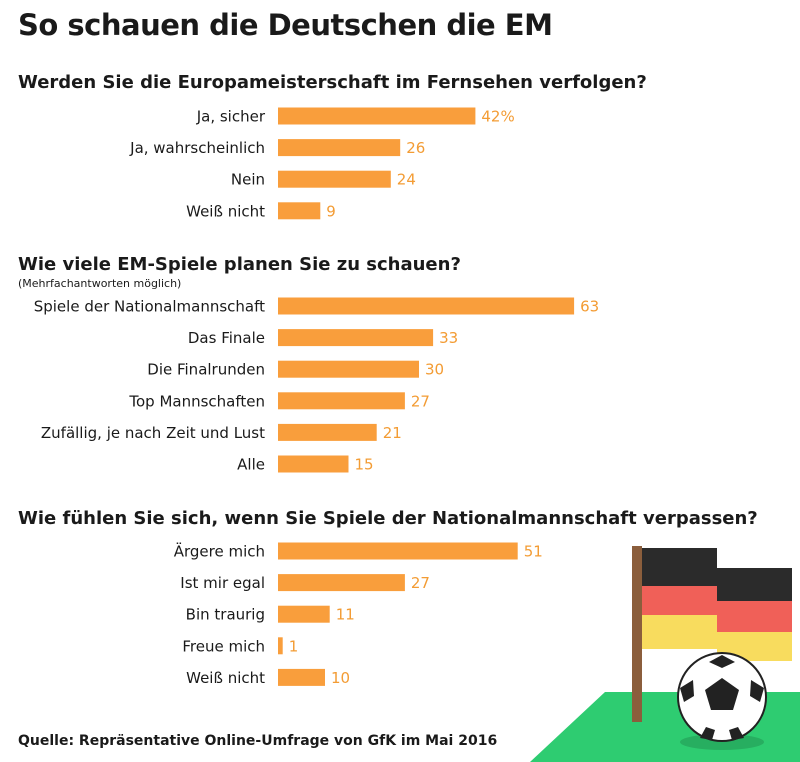 This screenshot has height=762, width=800. I want to click on page-title: So schauen die Deutschen die EM, so click(285, 25).